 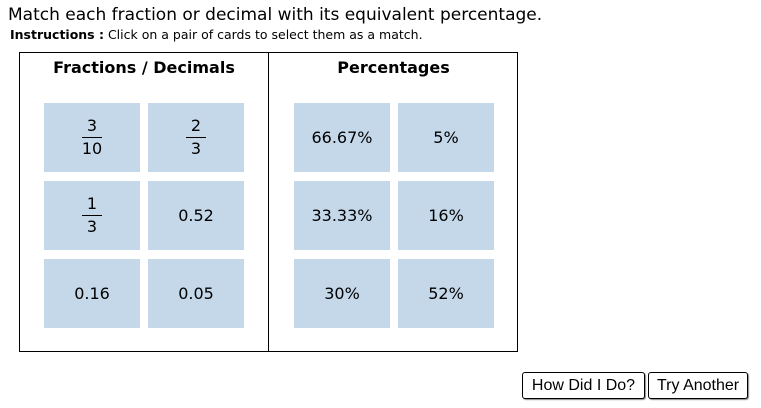 I want to click on percentage-card: 33.33%, so click(x=342, y=215).